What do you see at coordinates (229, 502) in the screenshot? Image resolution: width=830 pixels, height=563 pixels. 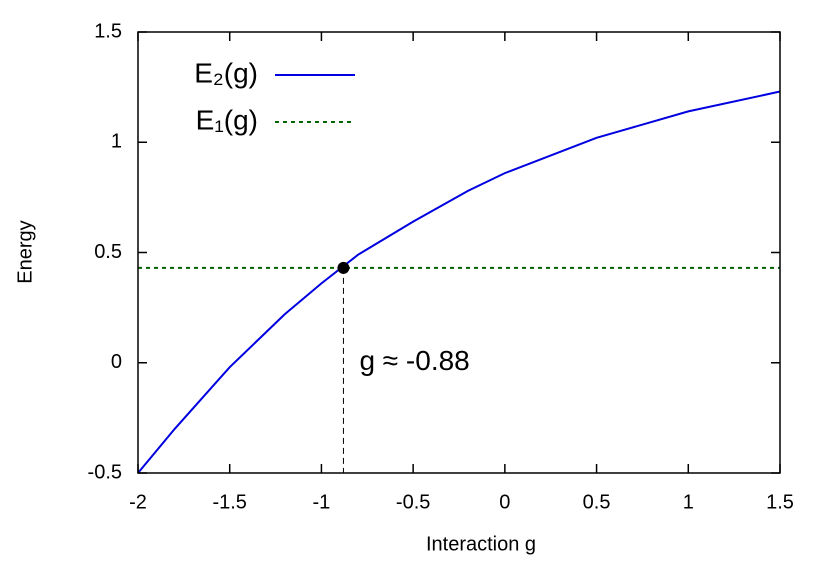 I see `x-tick-label: -1.5` at bounding box center [229, 502].